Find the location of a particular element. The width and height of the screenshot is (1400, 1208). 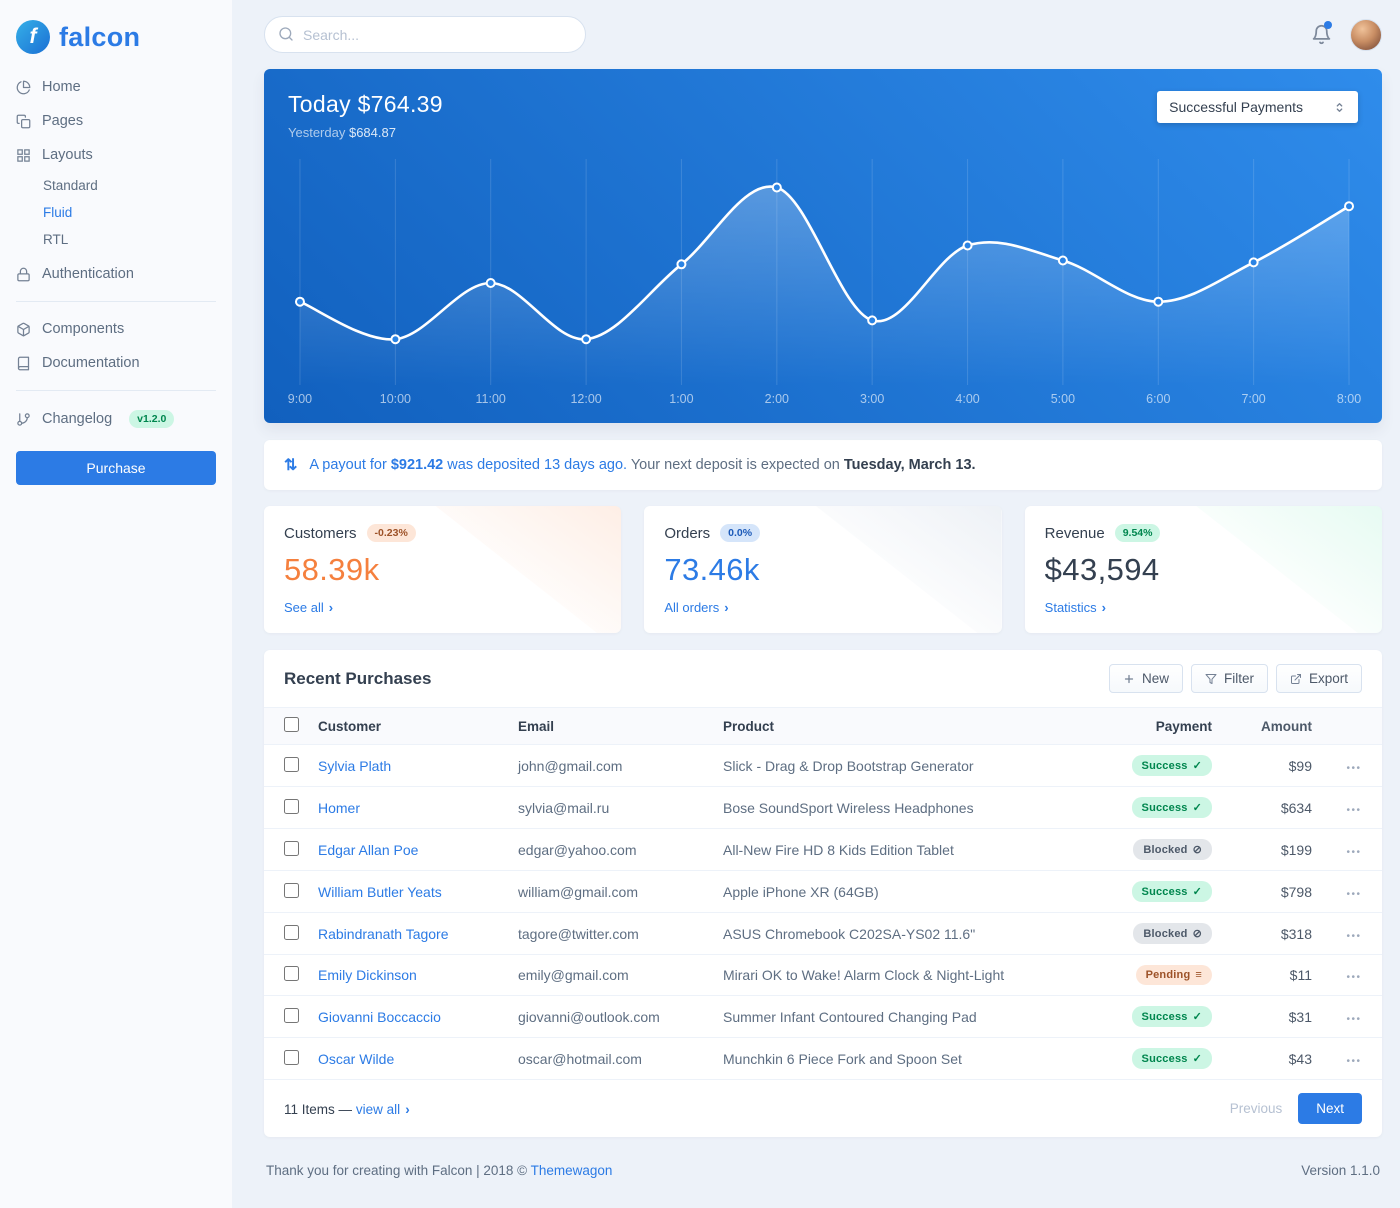

svg-text: 4:00 is located at coordinates (967, 399).